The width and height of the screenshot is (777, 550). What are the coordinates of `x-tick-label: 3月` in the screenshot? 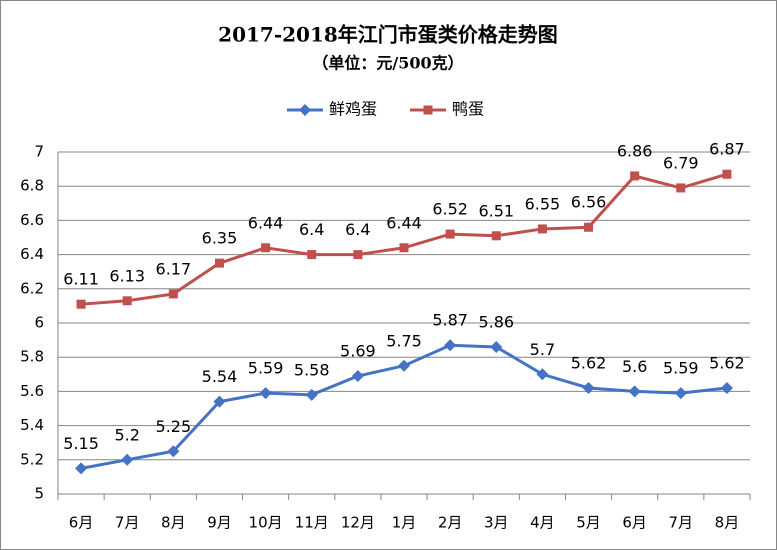 It's located at (496, 523).